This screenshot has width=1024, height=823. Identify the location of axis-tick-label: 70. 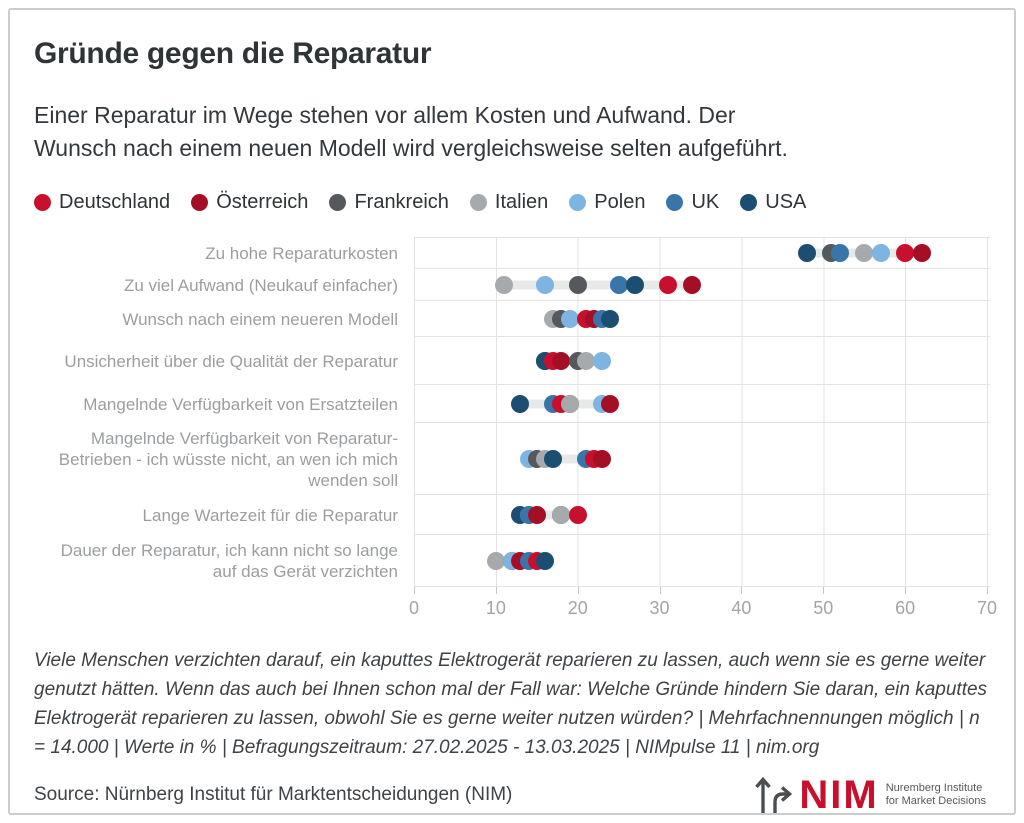
(987, 608).